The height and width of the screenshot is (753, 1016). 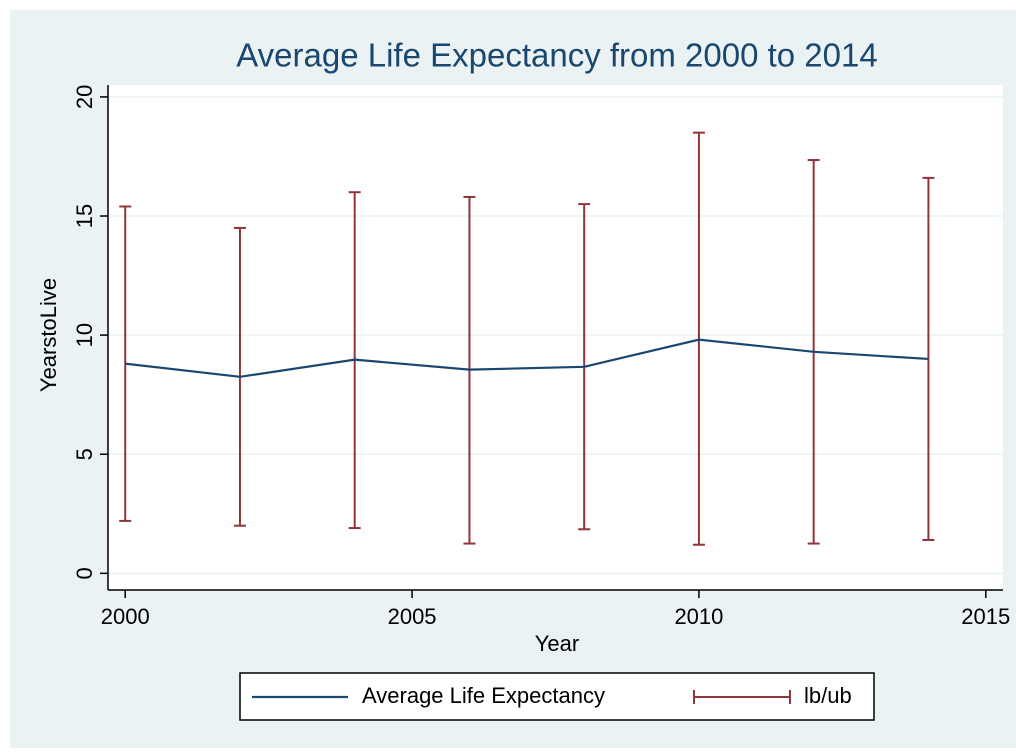 I want to click on y-tick-label: 20, so click(x=84, y=97).